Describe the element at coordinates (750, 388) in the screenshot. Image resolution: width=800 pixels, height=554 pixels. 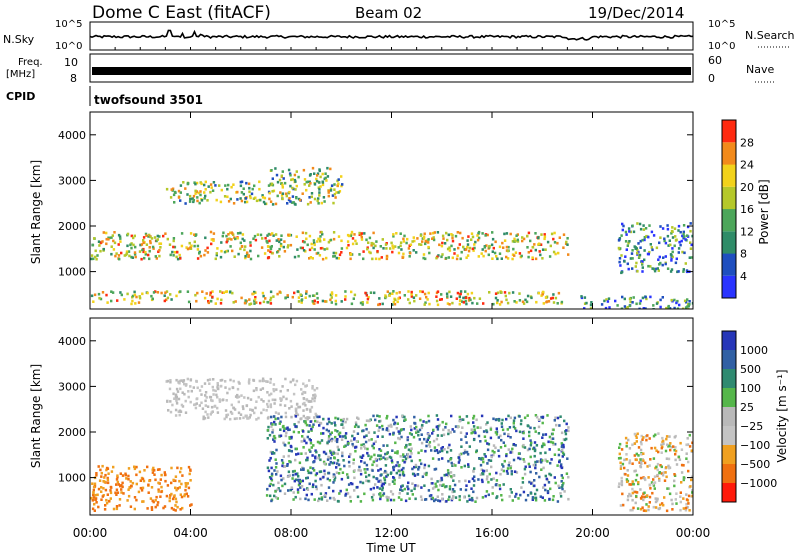
I see `velocity-colorbar-tick: 100` at that location.